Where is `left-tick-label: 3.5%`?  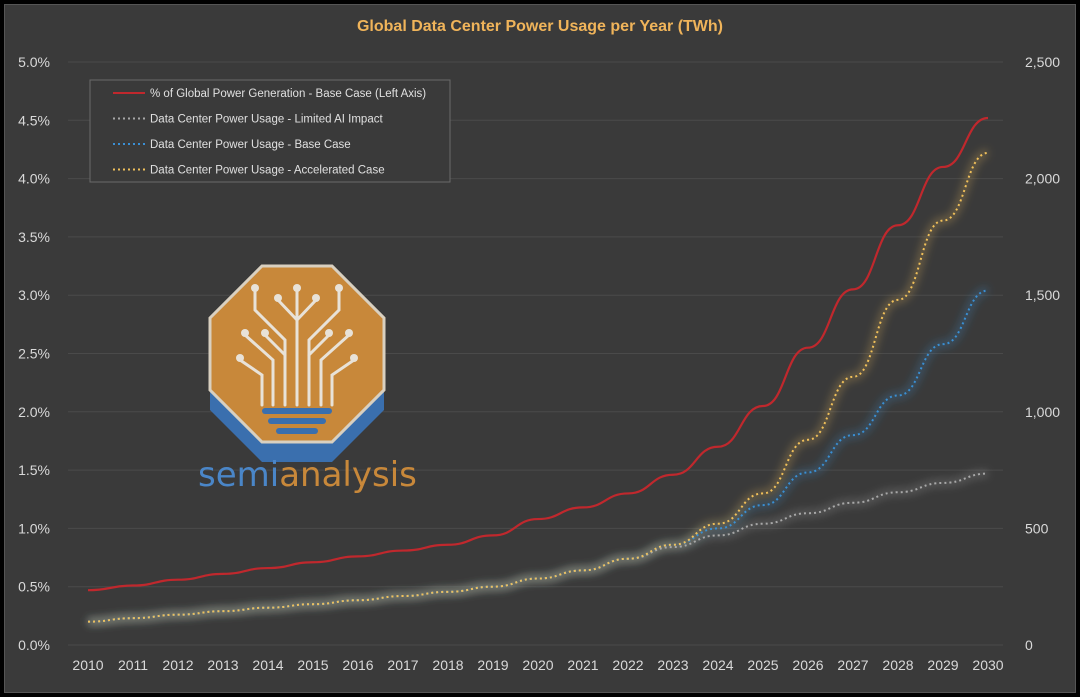
left-tick-label: 3.5% is located at coordinates (34, 237).